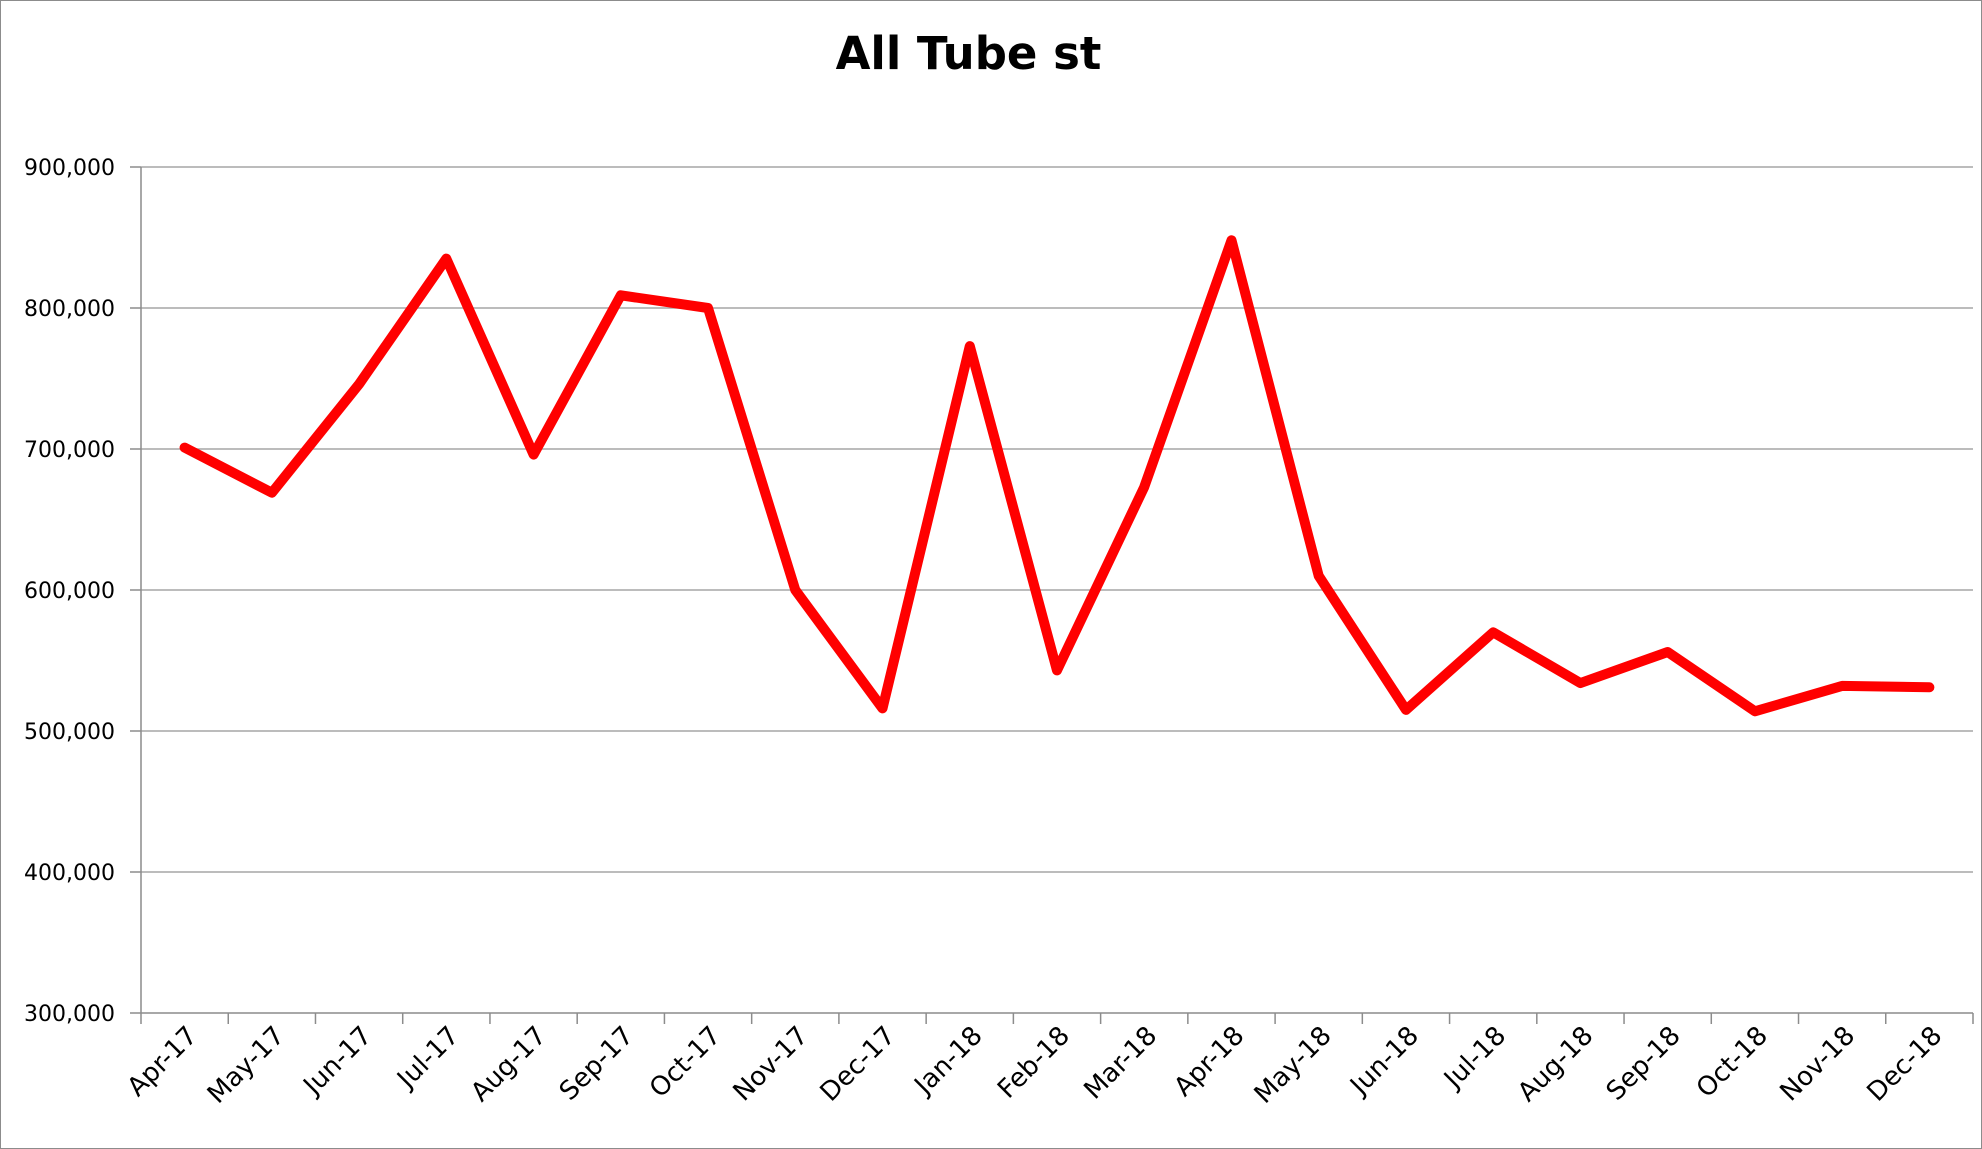 This screenshot has height=1149, width=1982. Describe the element at coordinates (1817, 1064) in the screenshot. I see `x-tick-label: Nov-18` at that location.